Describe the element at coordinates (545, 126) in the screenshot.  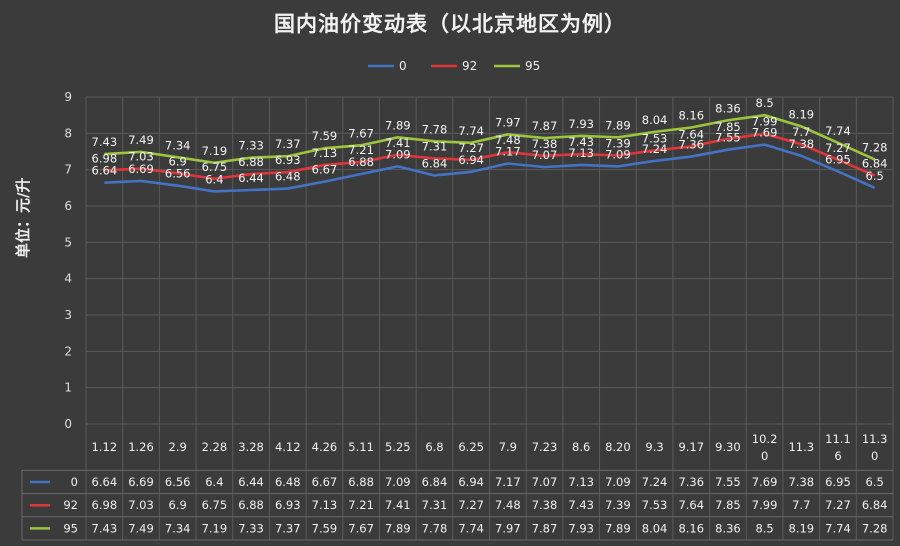
I see `data-label-95: 7.87` at that location.